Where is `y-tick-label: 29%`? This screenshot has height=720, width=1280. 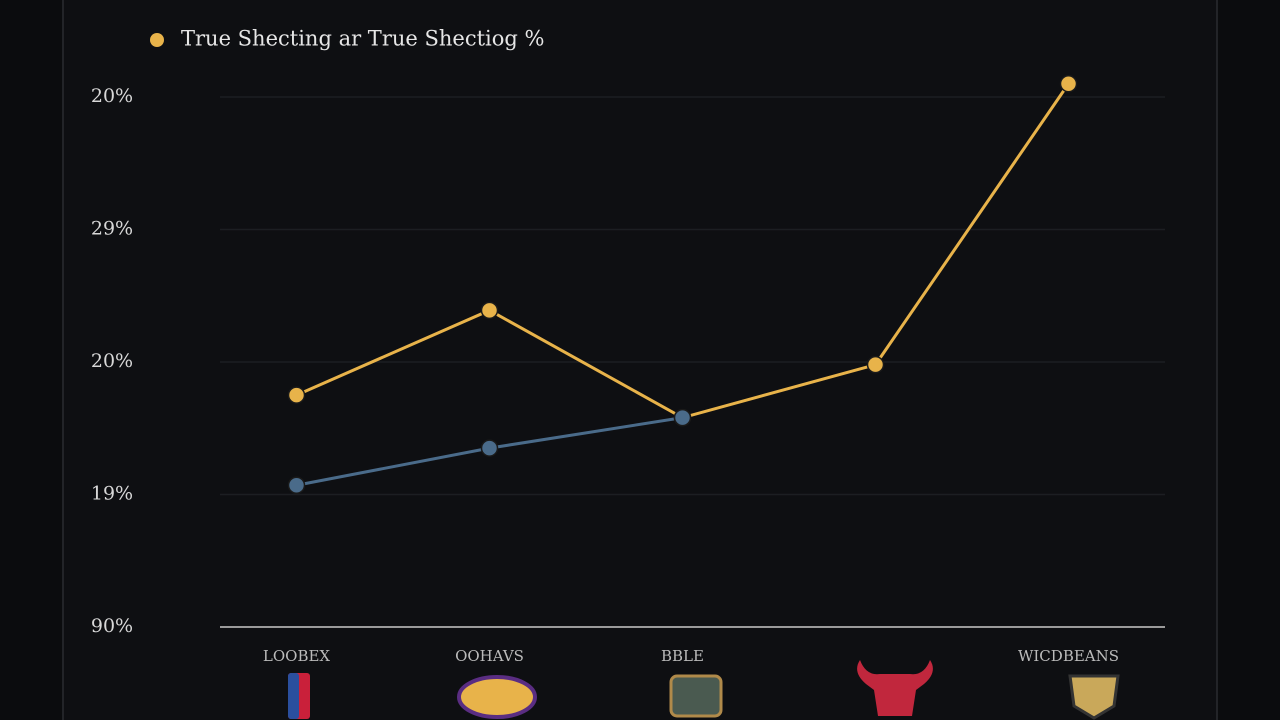
y-tick-label: 29% is located at coordinates (112, 229).